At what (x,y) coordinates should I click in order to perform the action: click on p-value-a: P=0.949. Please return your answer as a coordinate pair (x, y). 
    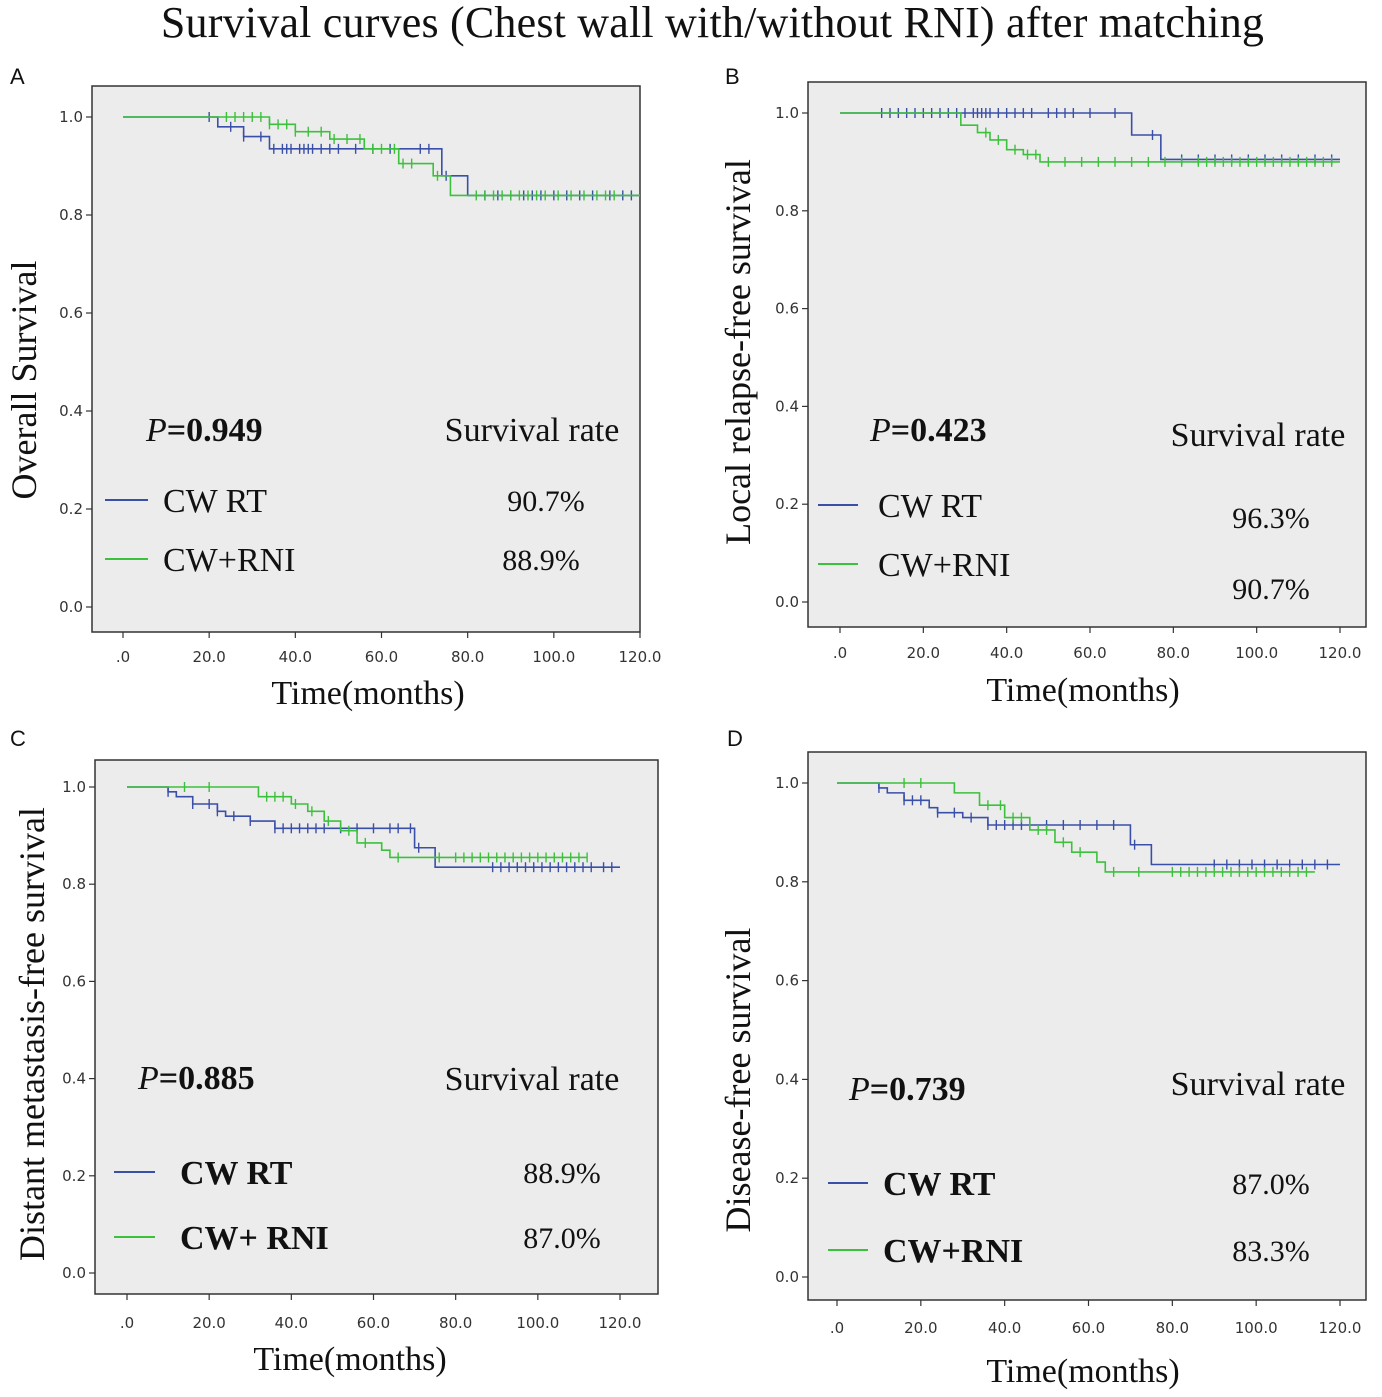
    Looking at the image, I should click on (204, 430).